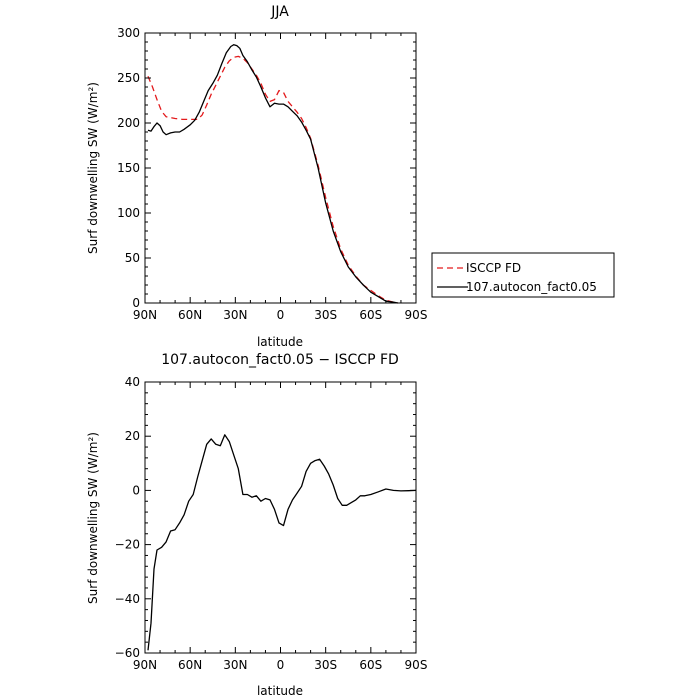  Describe the element at coordinates (132, 382) in the screenshot. I see `y-tick-label: 40` at that location.